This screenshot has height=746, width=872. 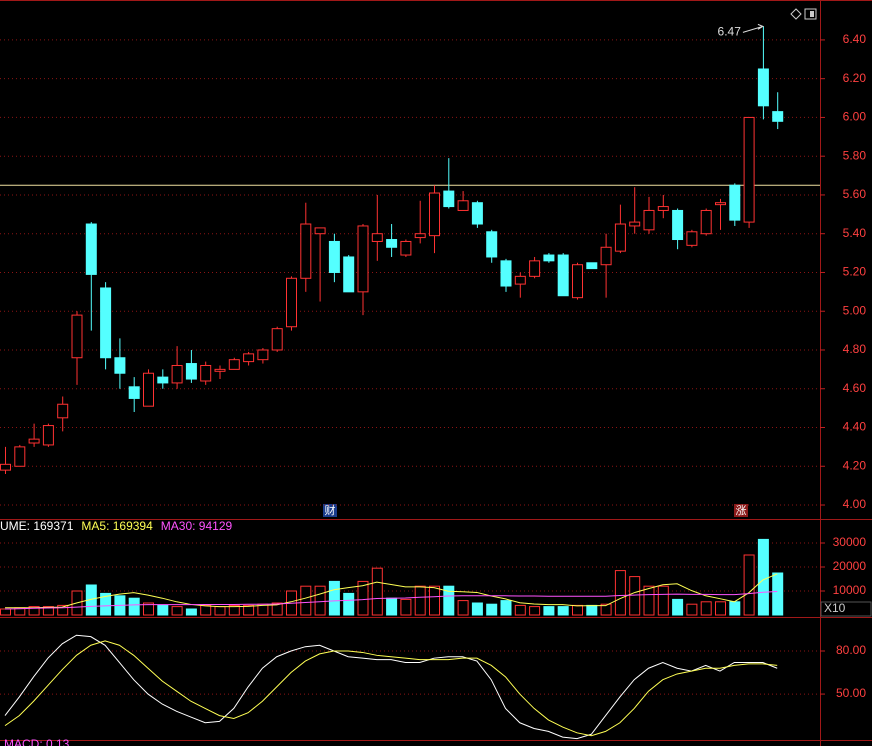 I want to click on icon-window-fill, so click(x=812, y=14).